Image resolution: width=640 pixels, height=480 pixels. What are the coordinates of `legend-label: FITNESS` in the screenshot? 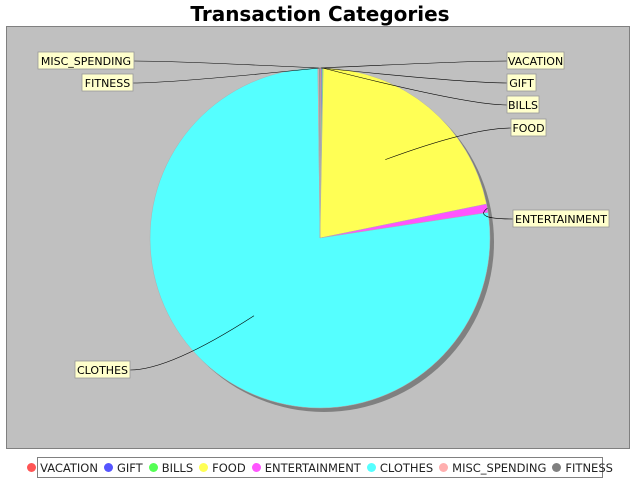 It's located at (589, 467).